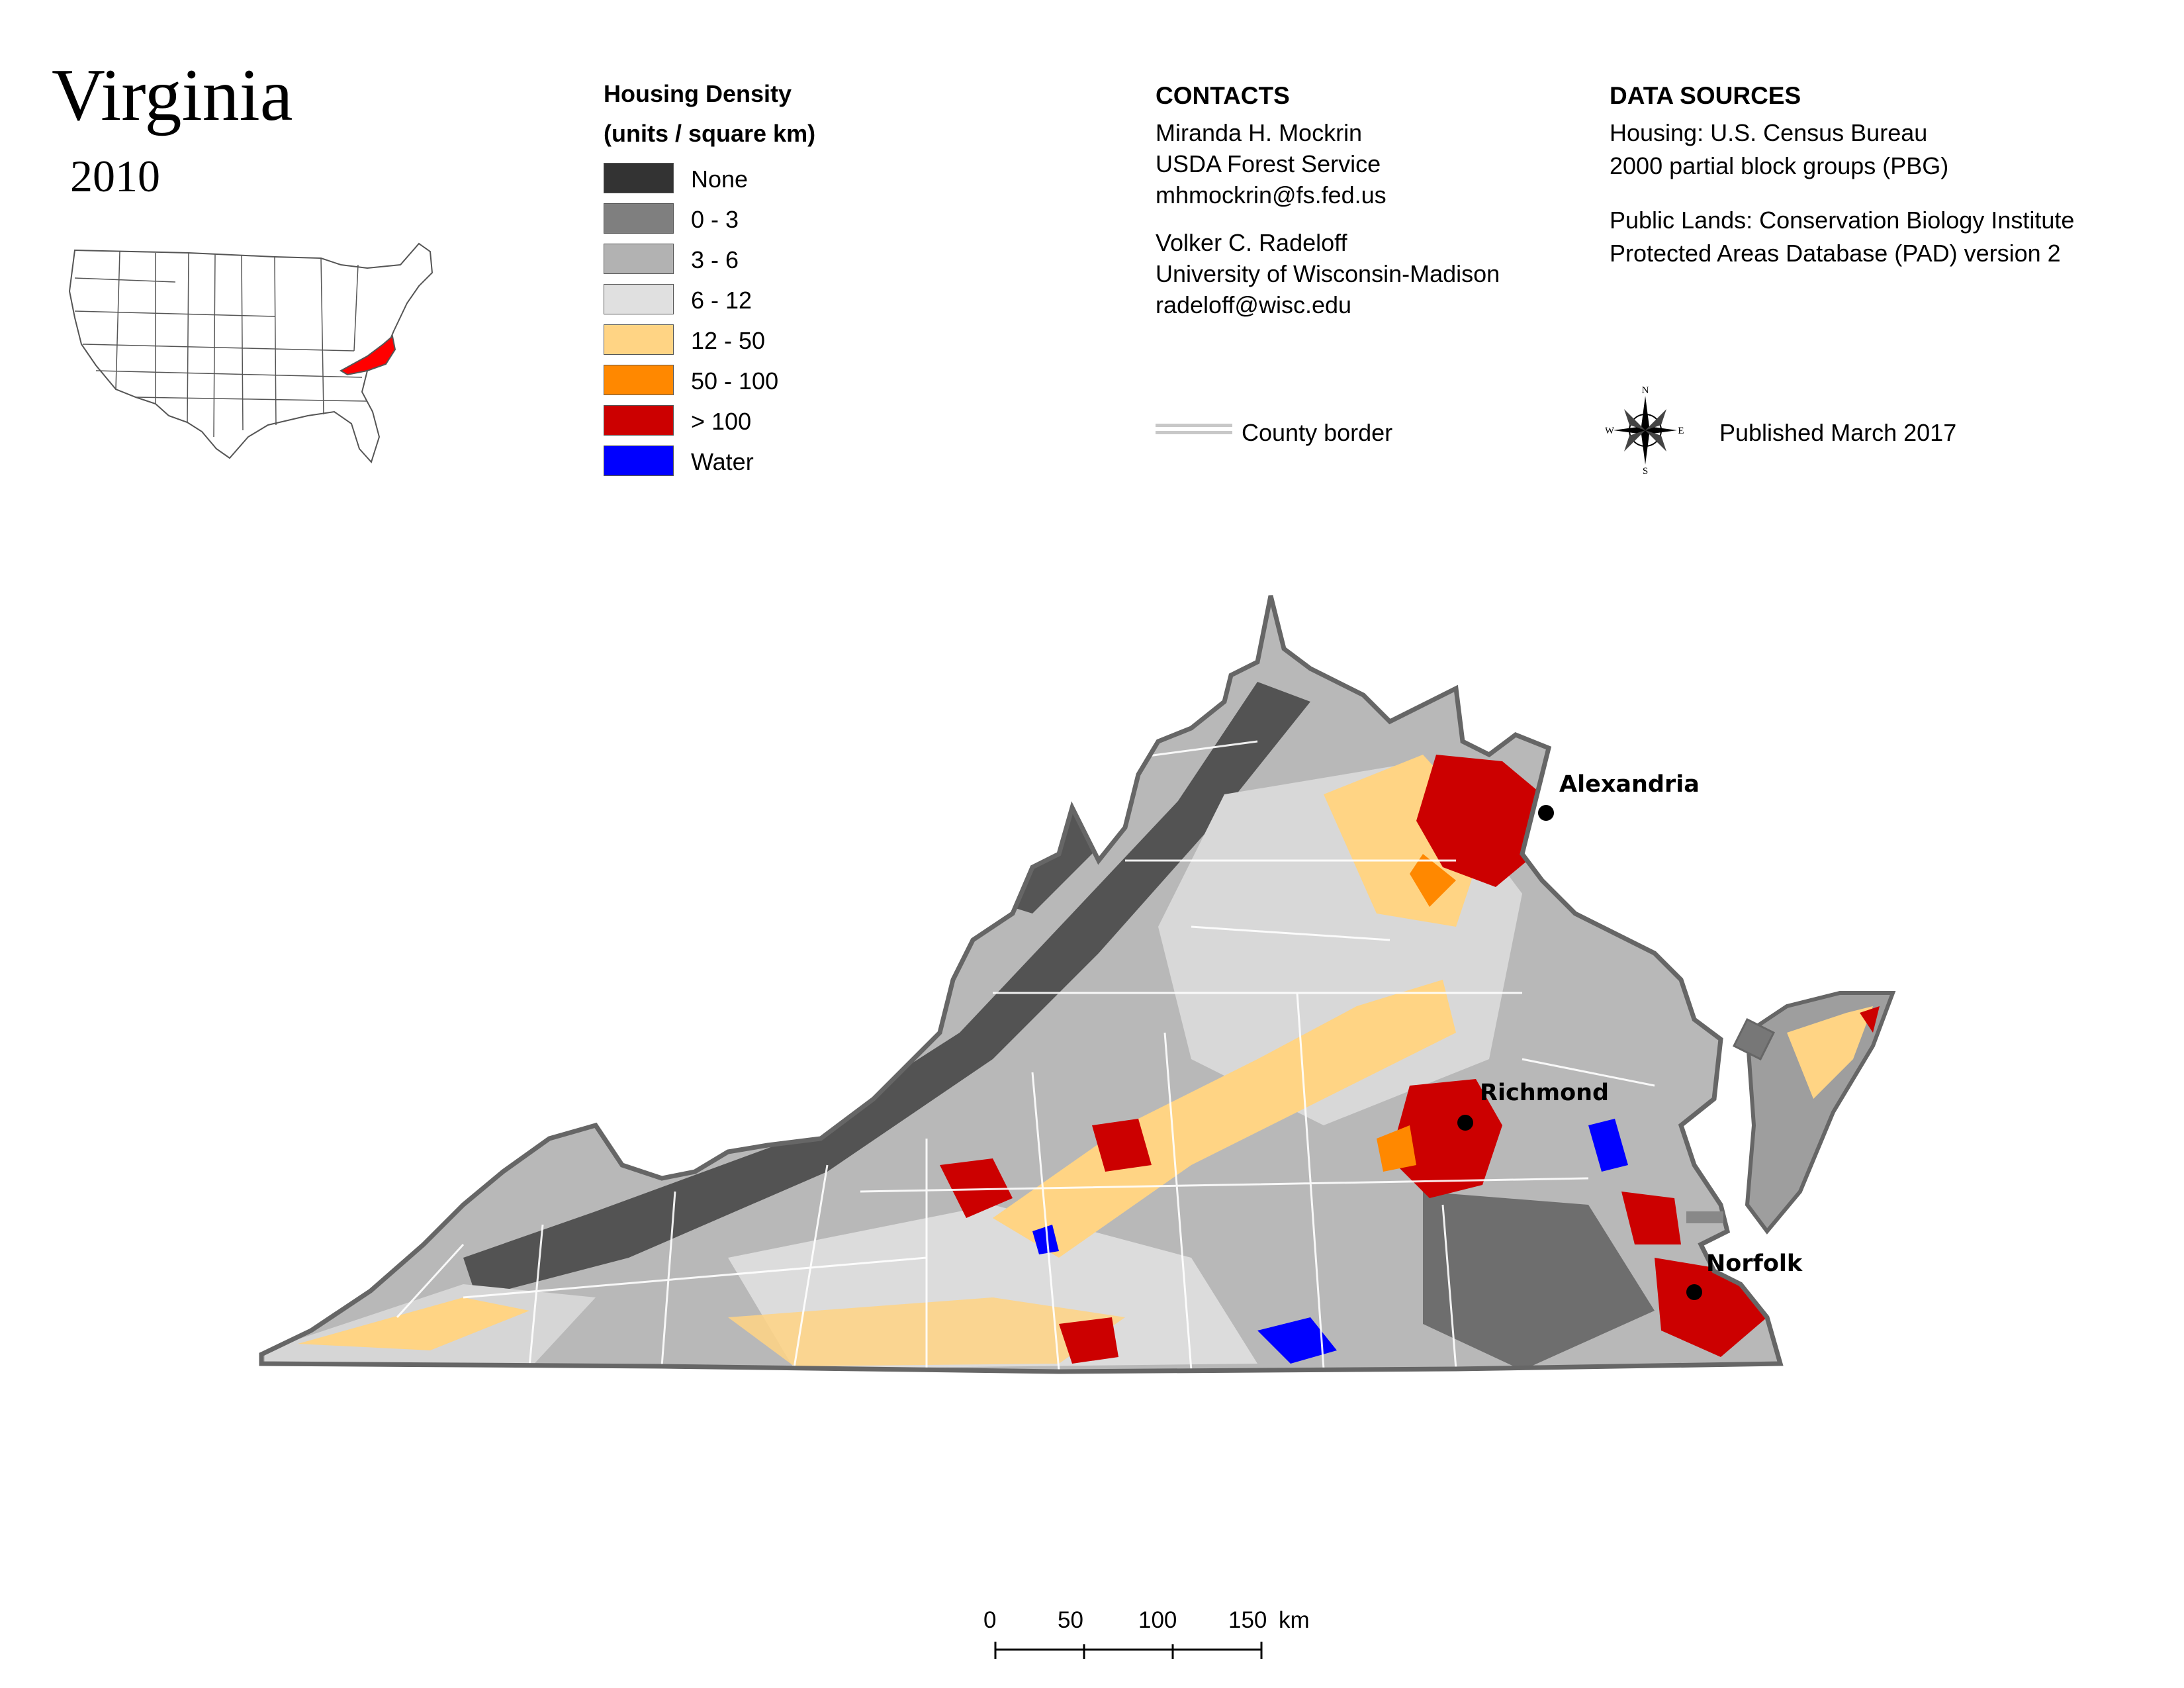  What do you see at coordinates (1706, 95) in the screenshot?
I see `sources-heading: DATA SOURCES` at bounding box center [1706, 95].